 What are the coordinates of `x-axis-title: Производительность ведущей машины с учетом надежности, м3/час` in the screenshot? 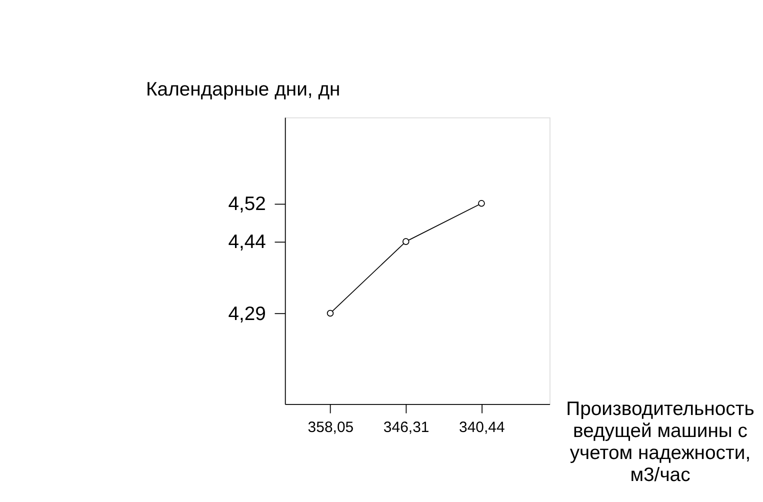 It's located at (660, 442).